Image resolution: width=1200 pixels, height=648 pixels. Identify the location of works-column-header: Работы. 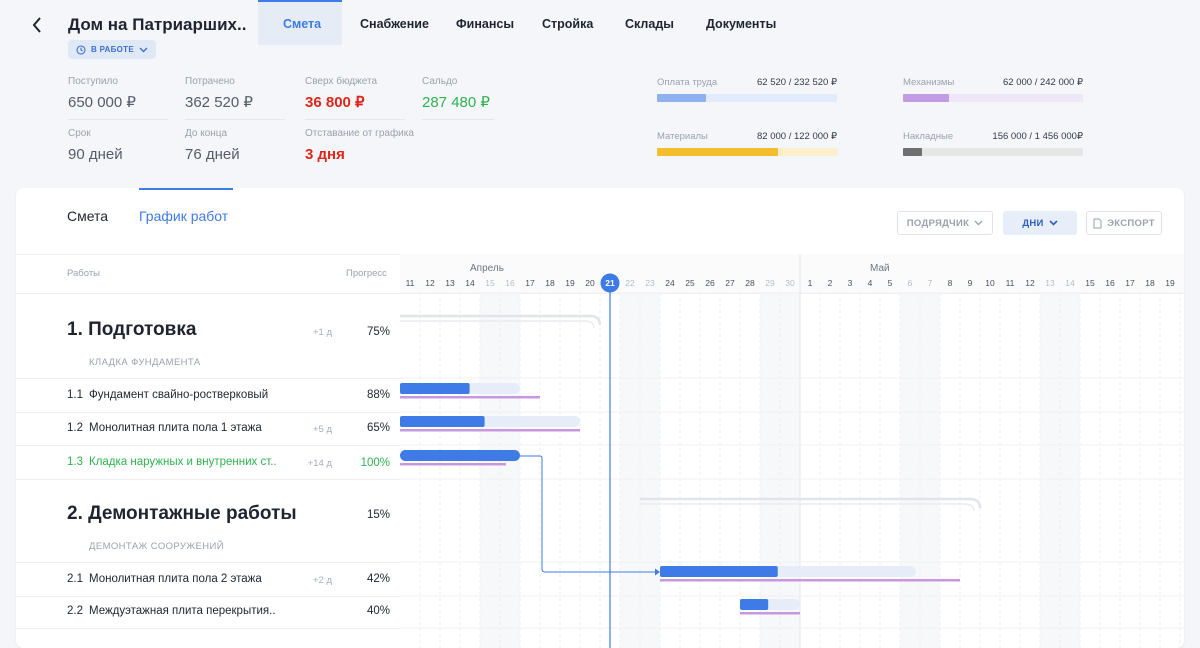
(83, 273).